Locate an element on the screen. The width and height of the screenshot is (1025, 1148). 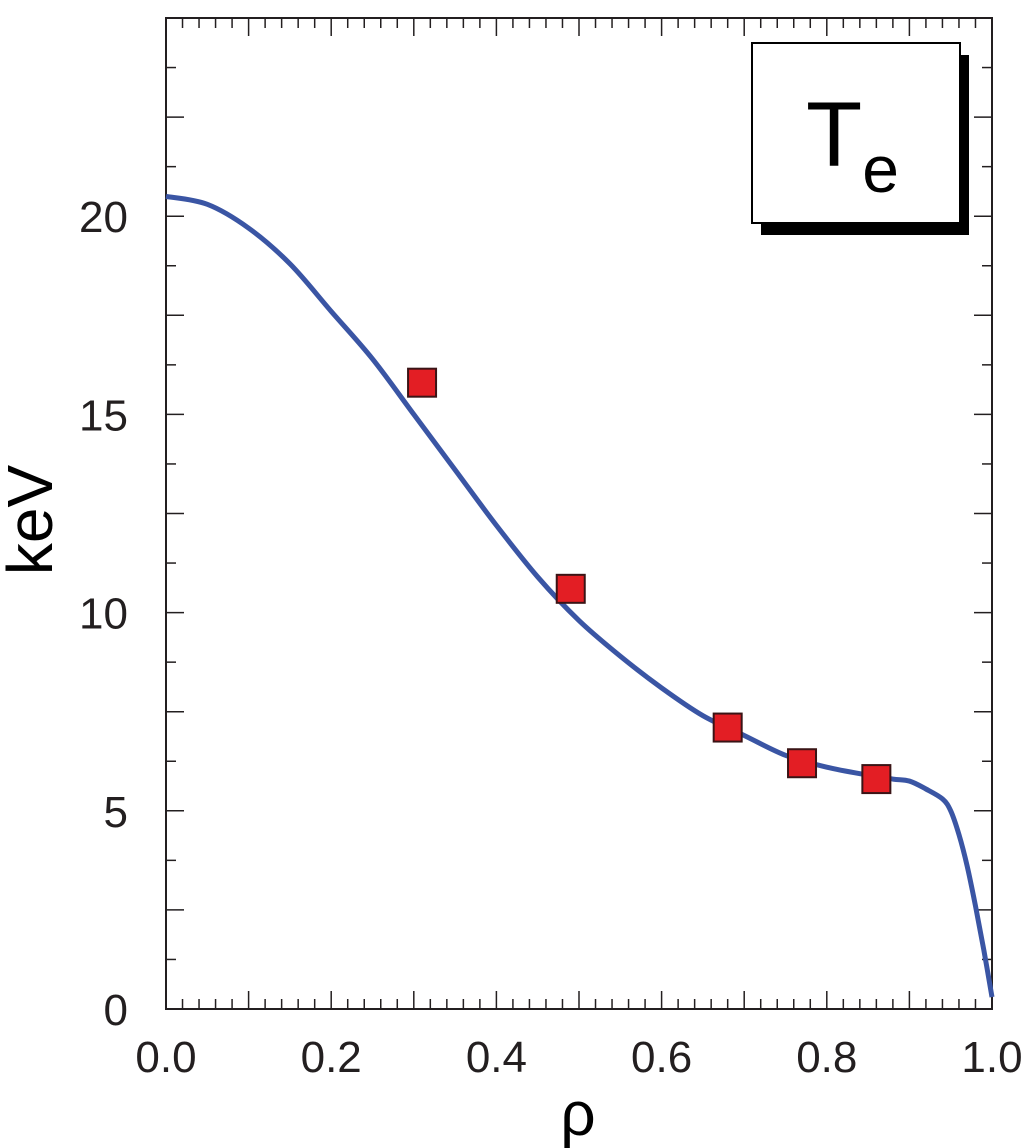
x-tick-label: 0.4 is located at coordinates (496, 1057).